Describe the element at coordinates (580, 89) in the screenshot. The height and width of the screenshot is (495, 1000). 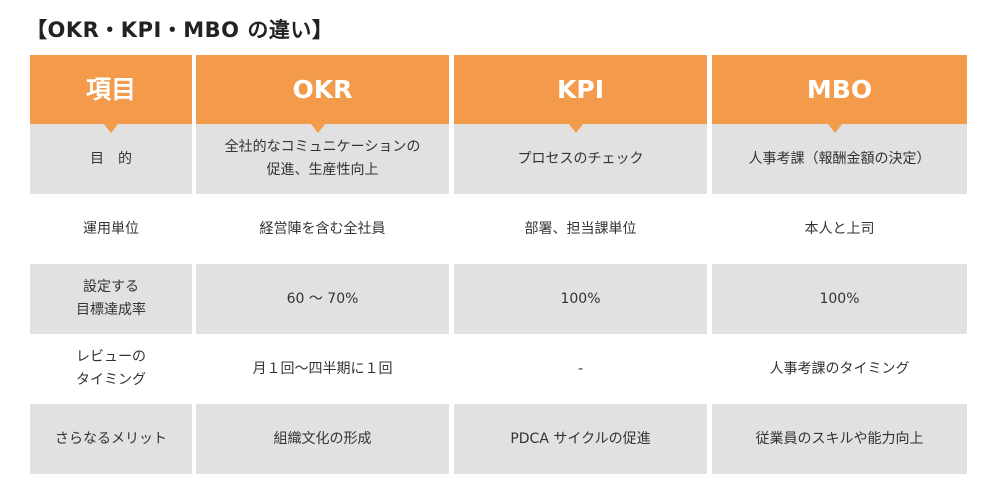
I see `header-kpi: KPI` at that location.